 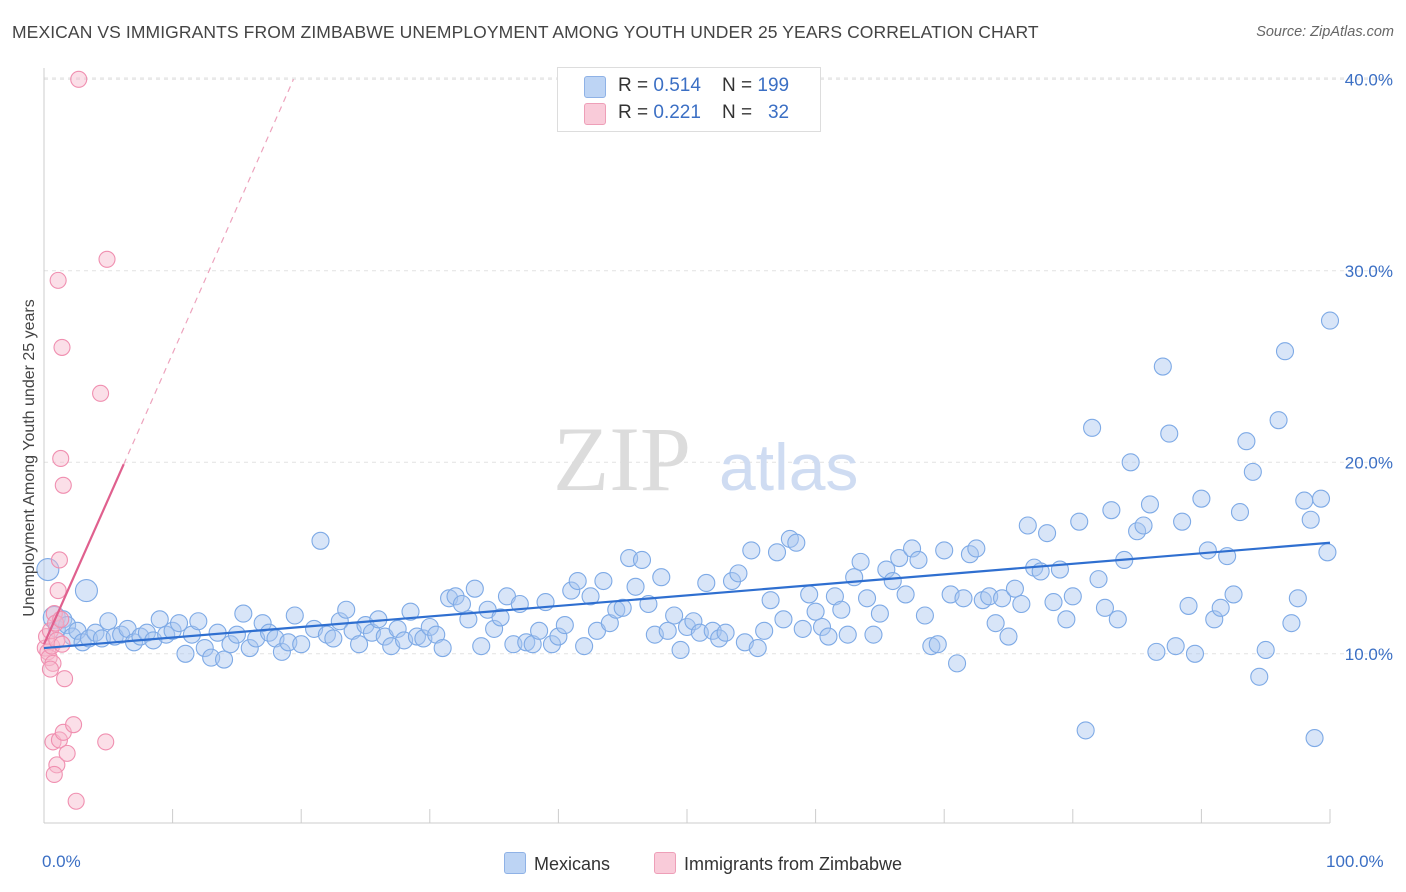 What do you see at coordinates (737, 85) in the screenshot?
I see `n-label: N =` at bounding box center [737, 85].